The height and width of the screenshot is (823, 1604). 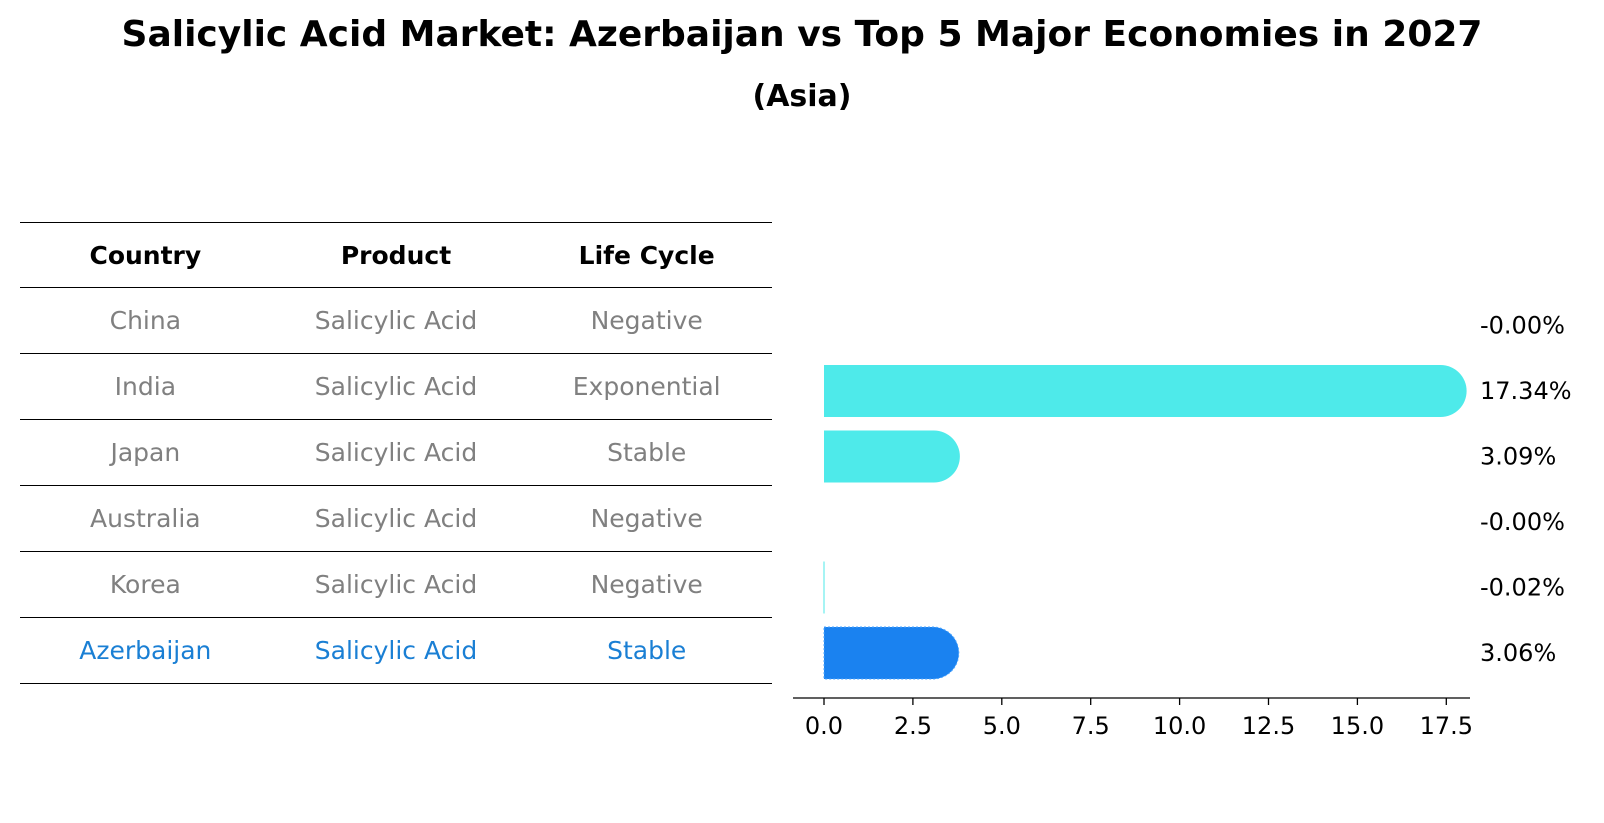 I want to click on table-row-highlighted: Azerbaijan Salicylic Acid Stable, so click(x=396, y=651).